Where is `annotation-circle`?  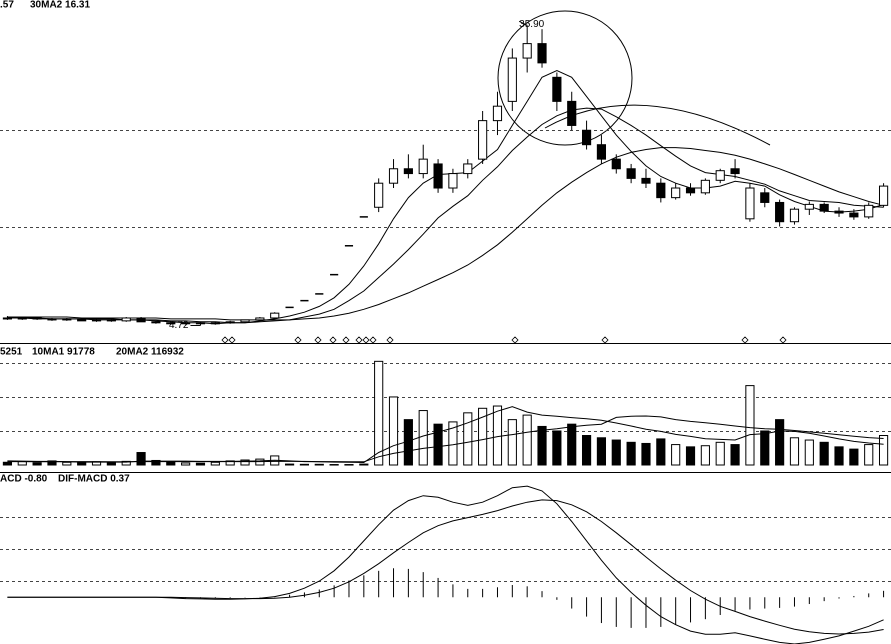
annotation-circle is located at coordinates (565, 78).